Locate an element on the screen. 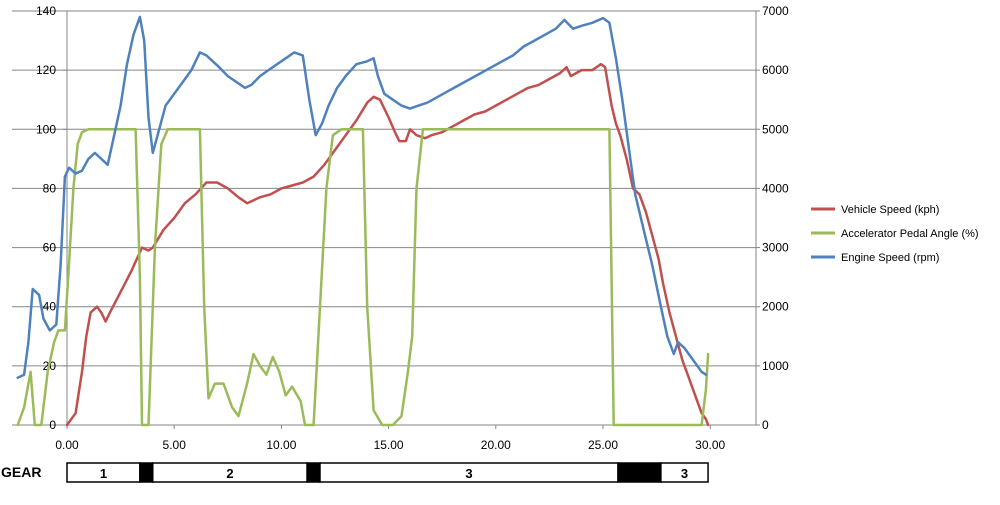 This screenshot has height=505, width=1000. gear-bar: GEAR 1 2 3 3 is located at coordinates (355, 472).